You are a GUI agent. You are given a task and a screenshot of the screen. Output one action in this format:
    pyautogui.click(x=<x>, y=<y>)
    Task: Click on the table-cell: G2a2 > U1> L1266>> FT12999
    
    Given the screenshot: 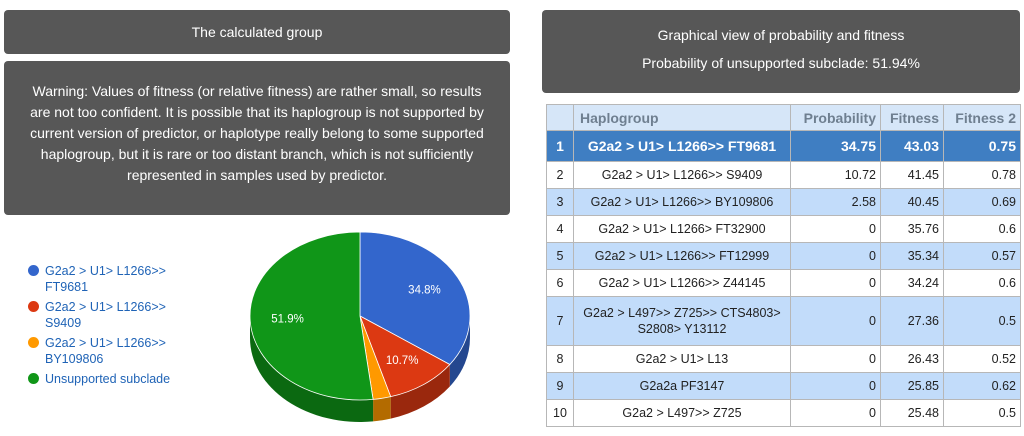 What is the action you would take?
    pyautogui.click(x=682, y=256)
    